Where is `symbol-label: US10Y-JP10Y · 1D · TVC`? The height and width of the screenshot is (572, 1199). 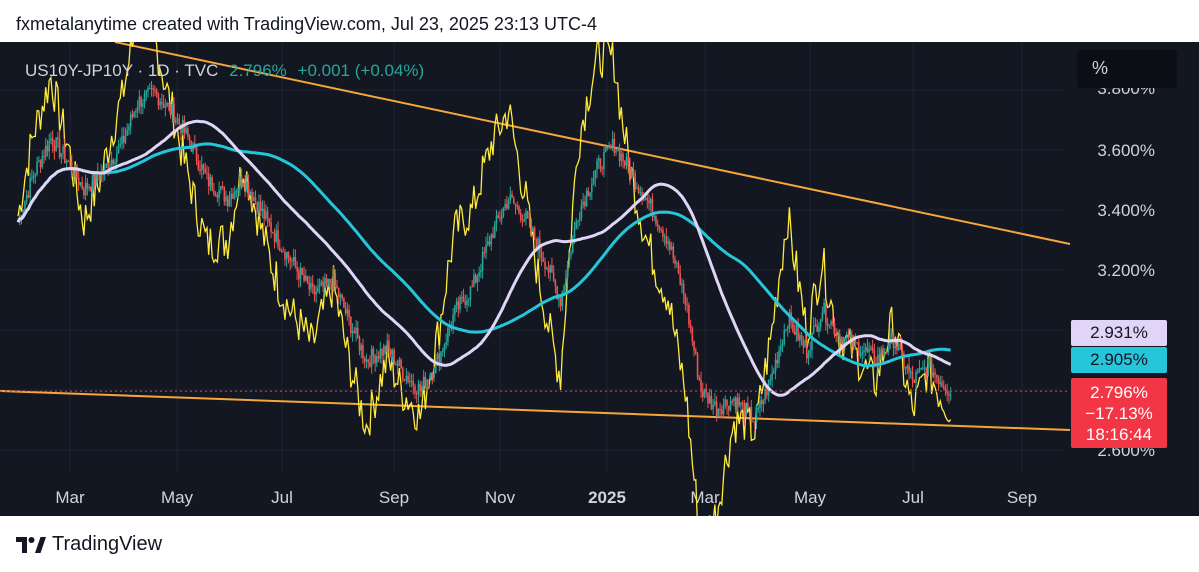 symbol-label: US10Y-JP10Y · 1D · TVC is located at coordinates (122, 70).